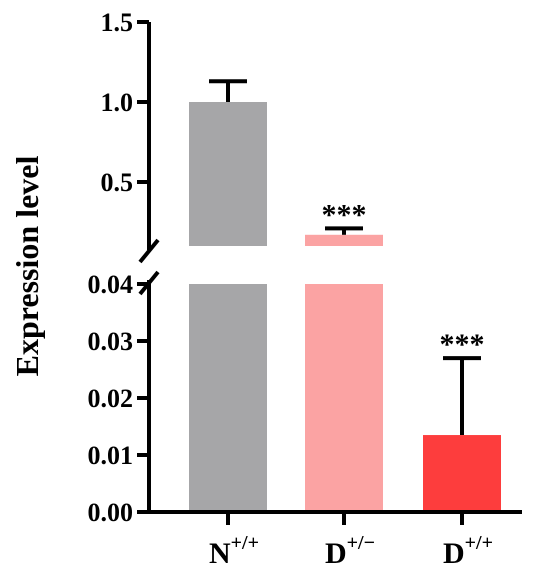 This screenshot has width=550, height=580. Describe the element at coordinates (234, 551) in the screenshot. I see `x-tick-label: N+/+` at that location.